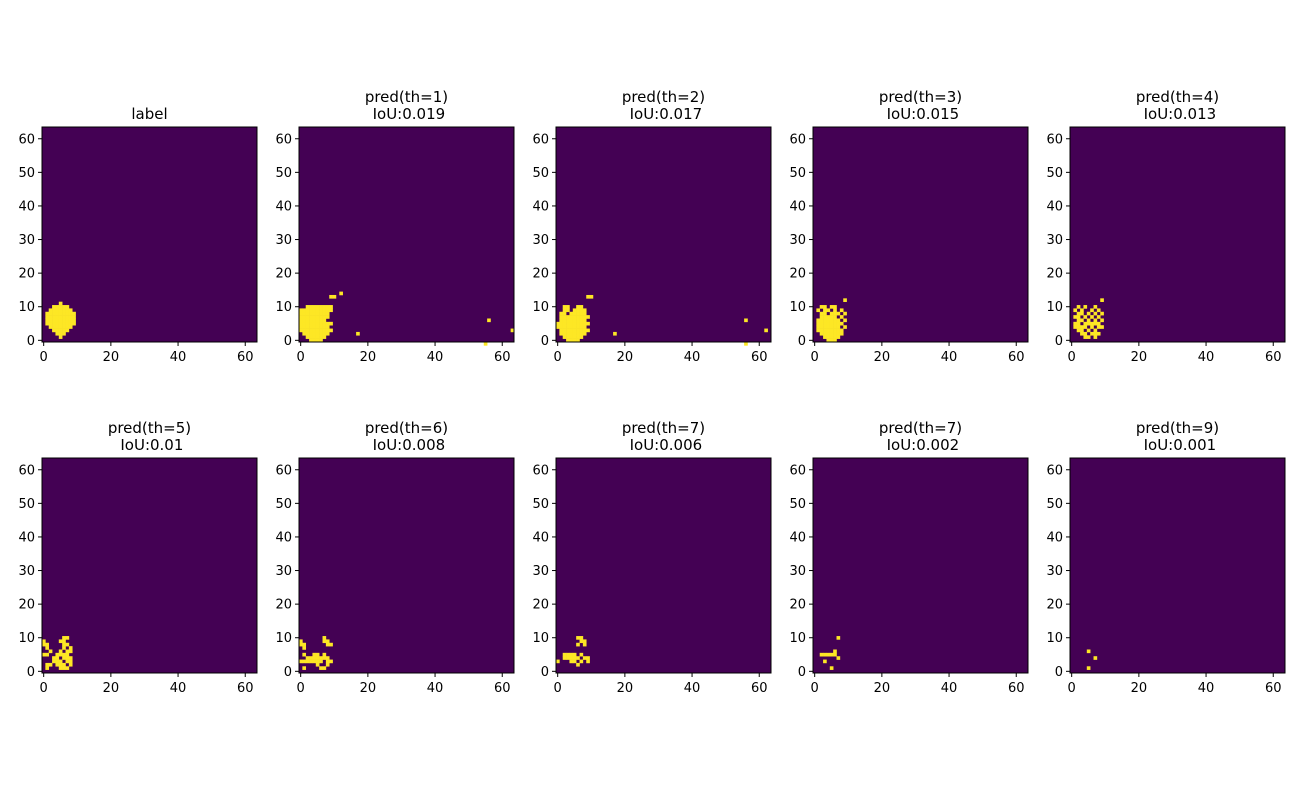 This screenshot has height=800, width=1300. I want to click on heatmap-background, so click(920, 565).